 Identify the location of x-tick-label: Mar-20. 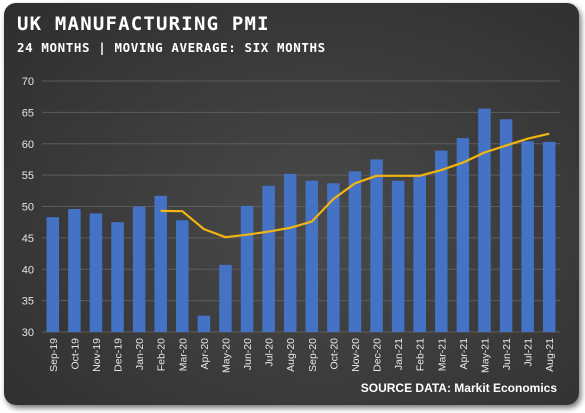
(183, 354).